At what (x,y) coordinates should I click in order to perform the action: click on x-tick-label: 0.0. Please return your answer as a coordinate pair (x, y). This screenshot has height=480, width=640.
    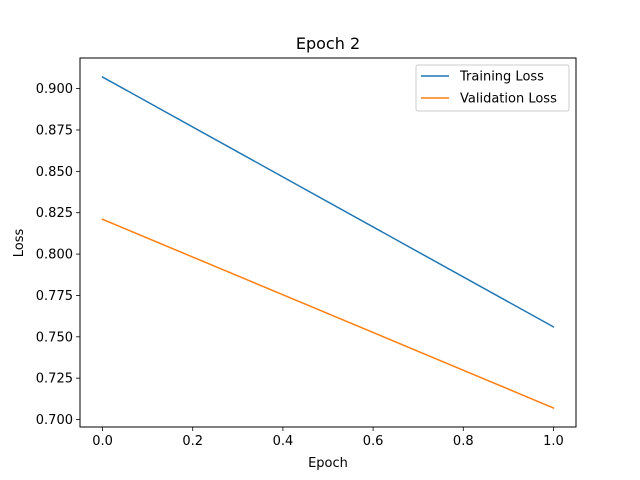
    Looking at the image, I should click on (102, 441).